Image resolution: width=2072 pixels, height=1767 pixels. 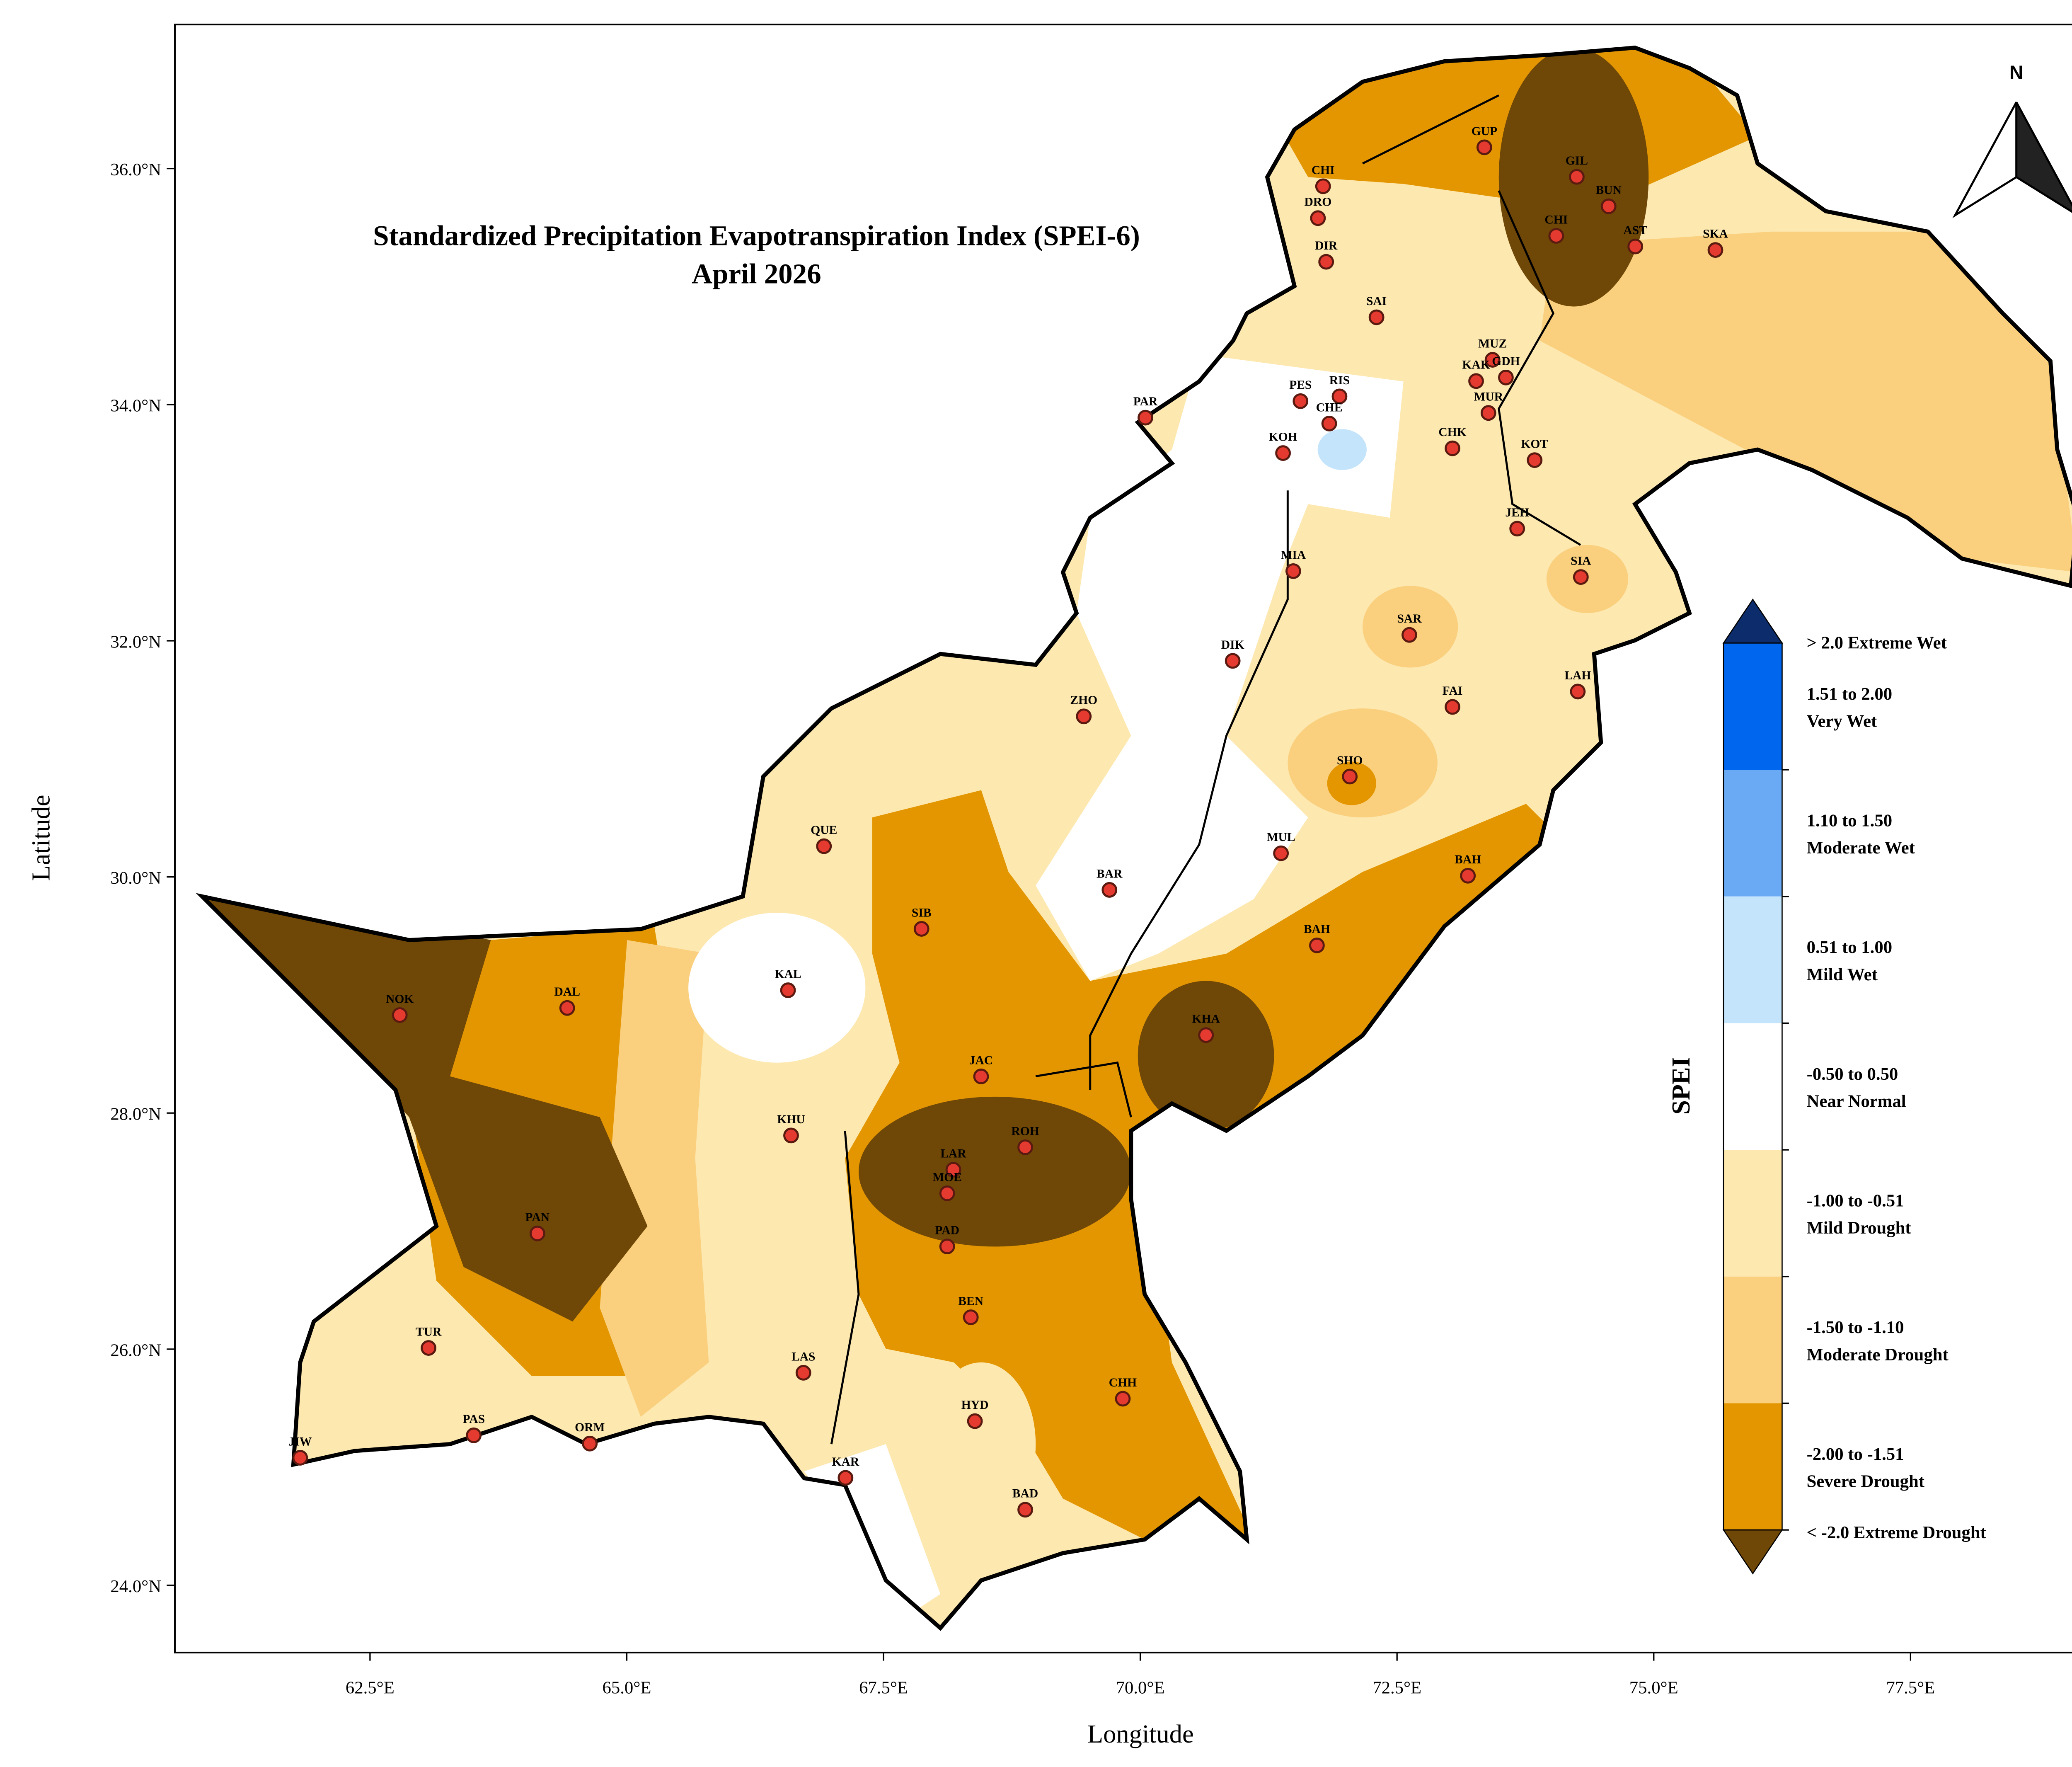 What do you see at coordinates (1609, 190) in the screenshot?
I see `station-label: BUN` at bounding box center [1609, 190].